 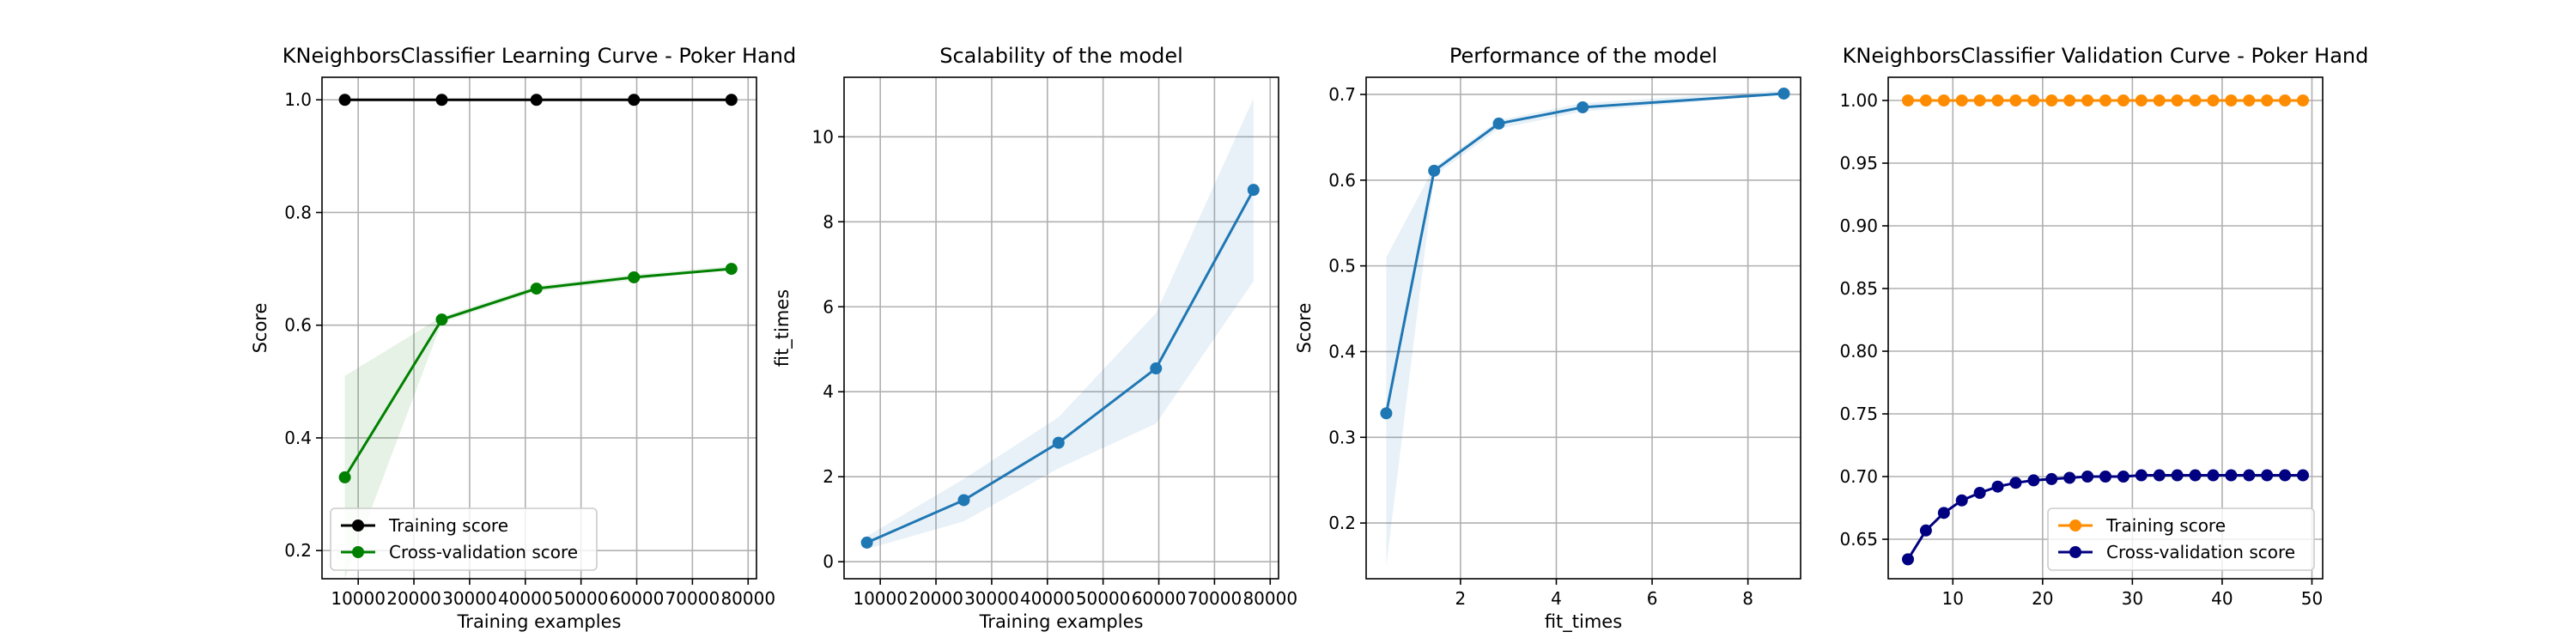 What do you see at coordinates (828, 306) in the screenshot?
I see `y-tick-label: 6` at bounding box center [828, 306].